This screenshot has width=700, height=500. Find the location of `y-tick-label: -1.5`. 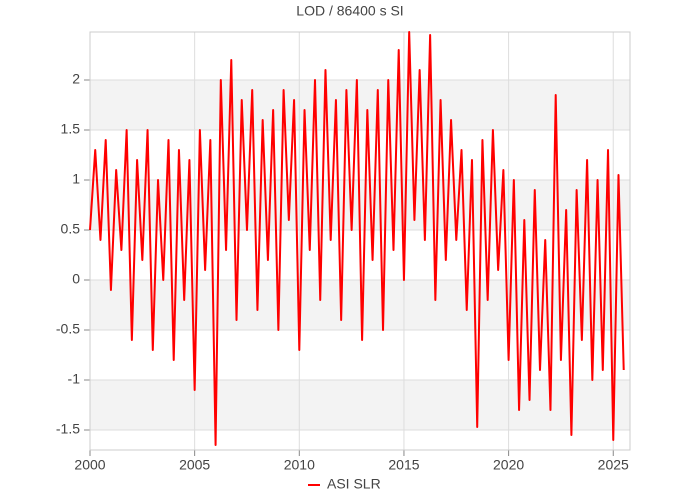

y-tick-label: -1.5 is located at coordinates (68, 429).